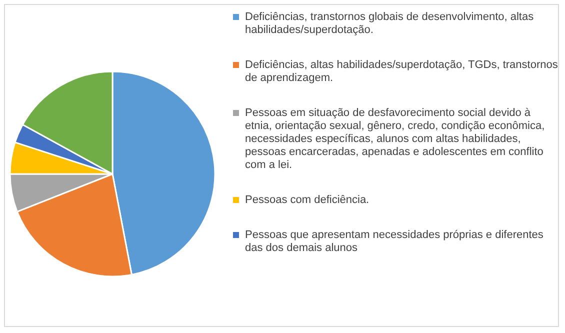 The image size is (565, 333). Describe the element at coordinates (395, 139) in the screenshot. I see `legend-label: Pessoas em situação de desfavorecimento social devido à etnia, orientação sexual, gênero, credo, condição econômica, necessidades específicas, alunos com altas habilidades, pessoas encarceradas, apenadas e adolescentes em conflito com a lei.` at that location.